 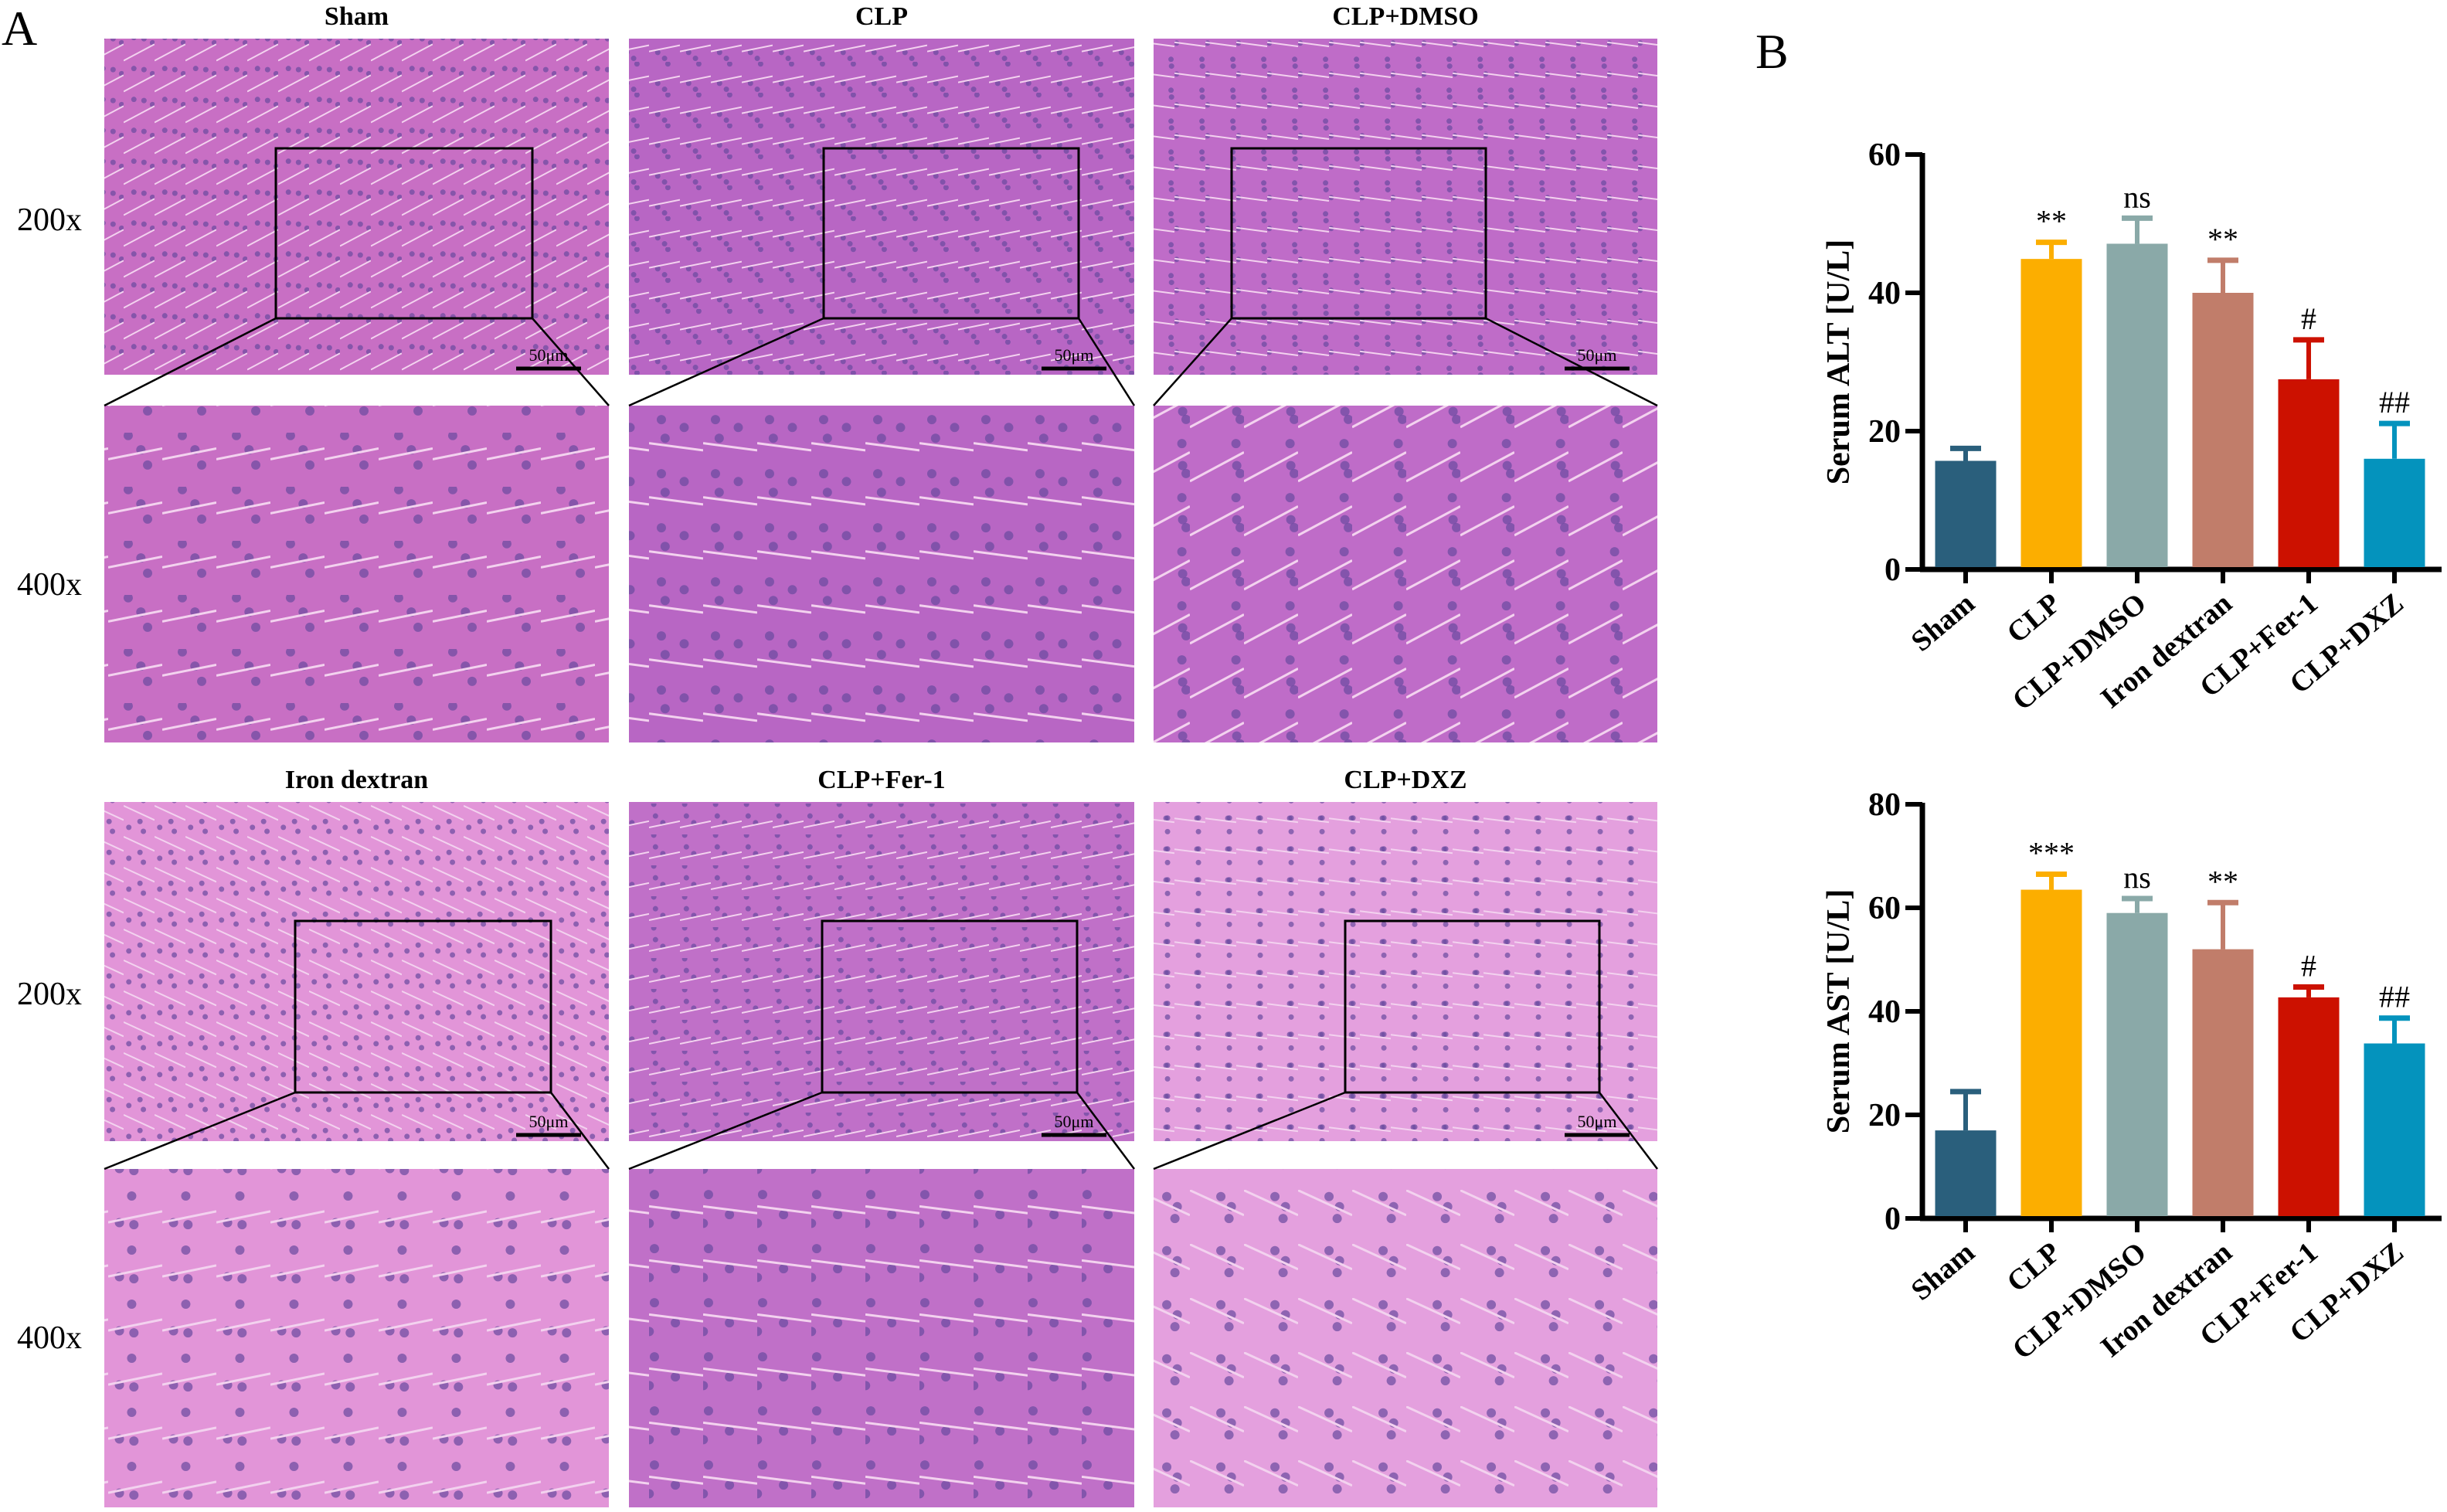 I want to click on group-title: CLP+Fer-1, so click(x=881, y=780).